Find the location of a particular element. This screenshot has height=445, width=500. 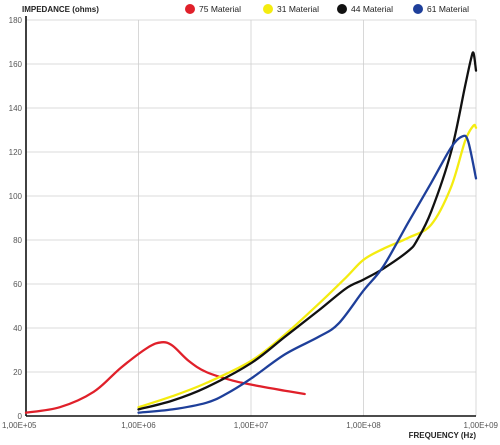

legend-label-44-material: 44 Material is located at coordinates (372, 9).